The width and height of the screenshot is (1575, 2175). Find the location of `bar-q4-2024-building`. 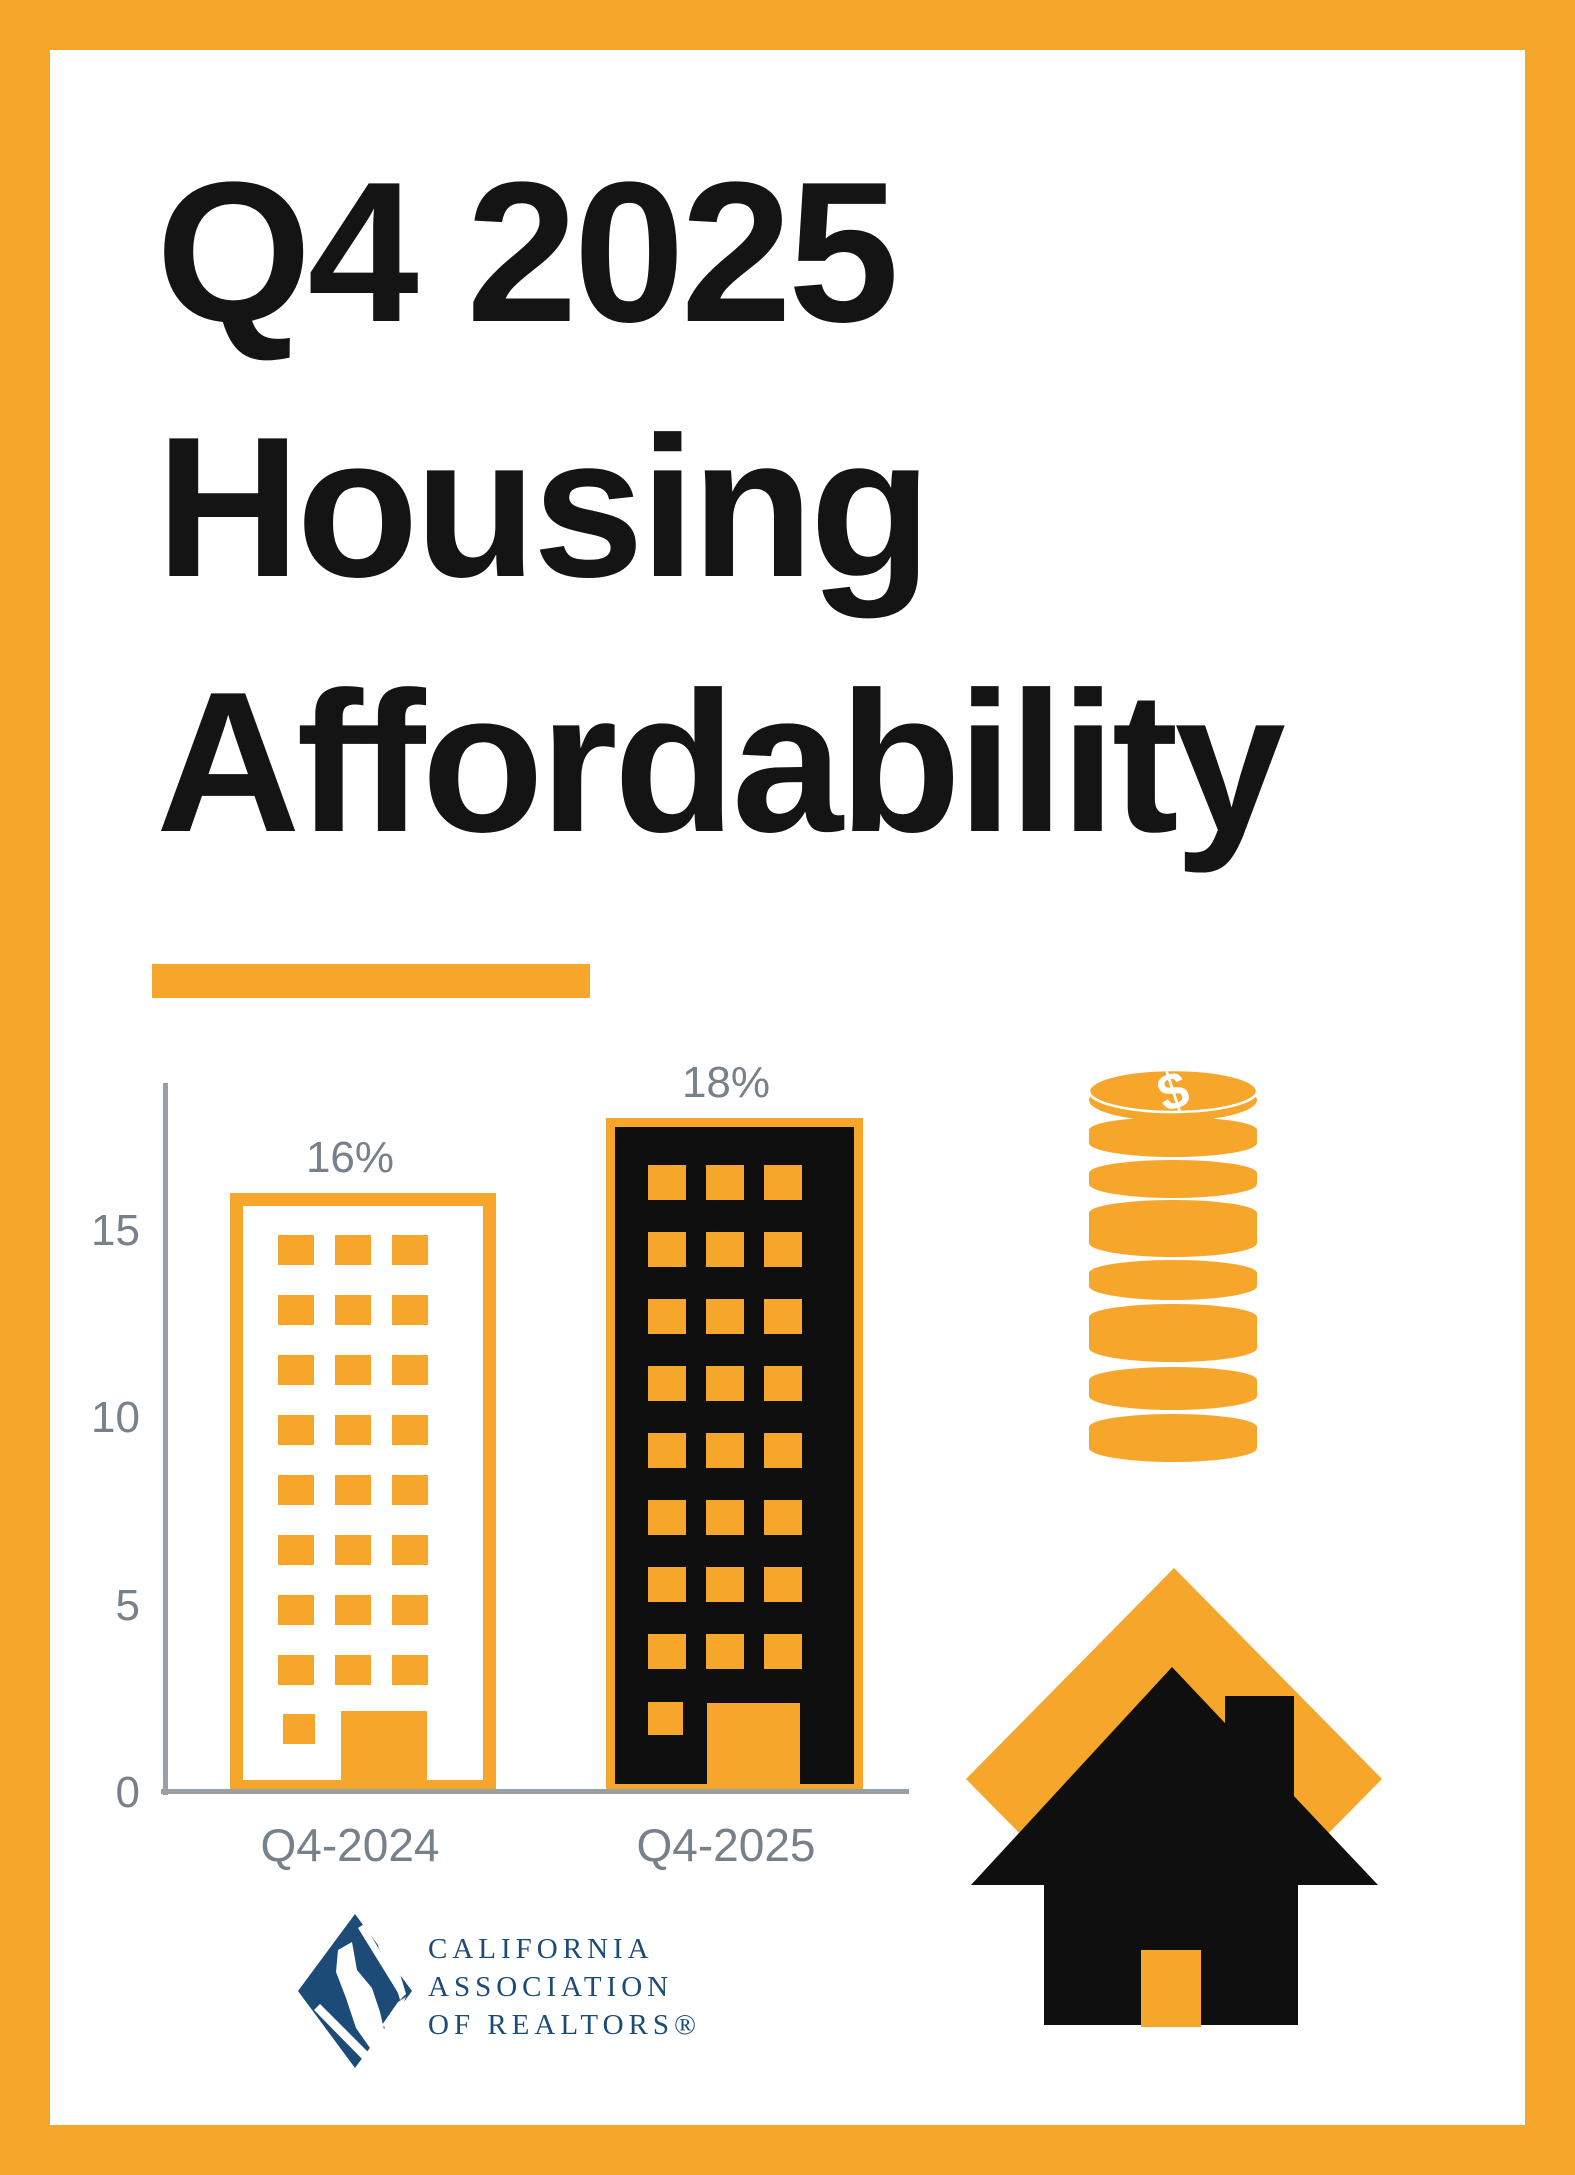

bar-q4-2024-building is located at coordinates (363, 1493).